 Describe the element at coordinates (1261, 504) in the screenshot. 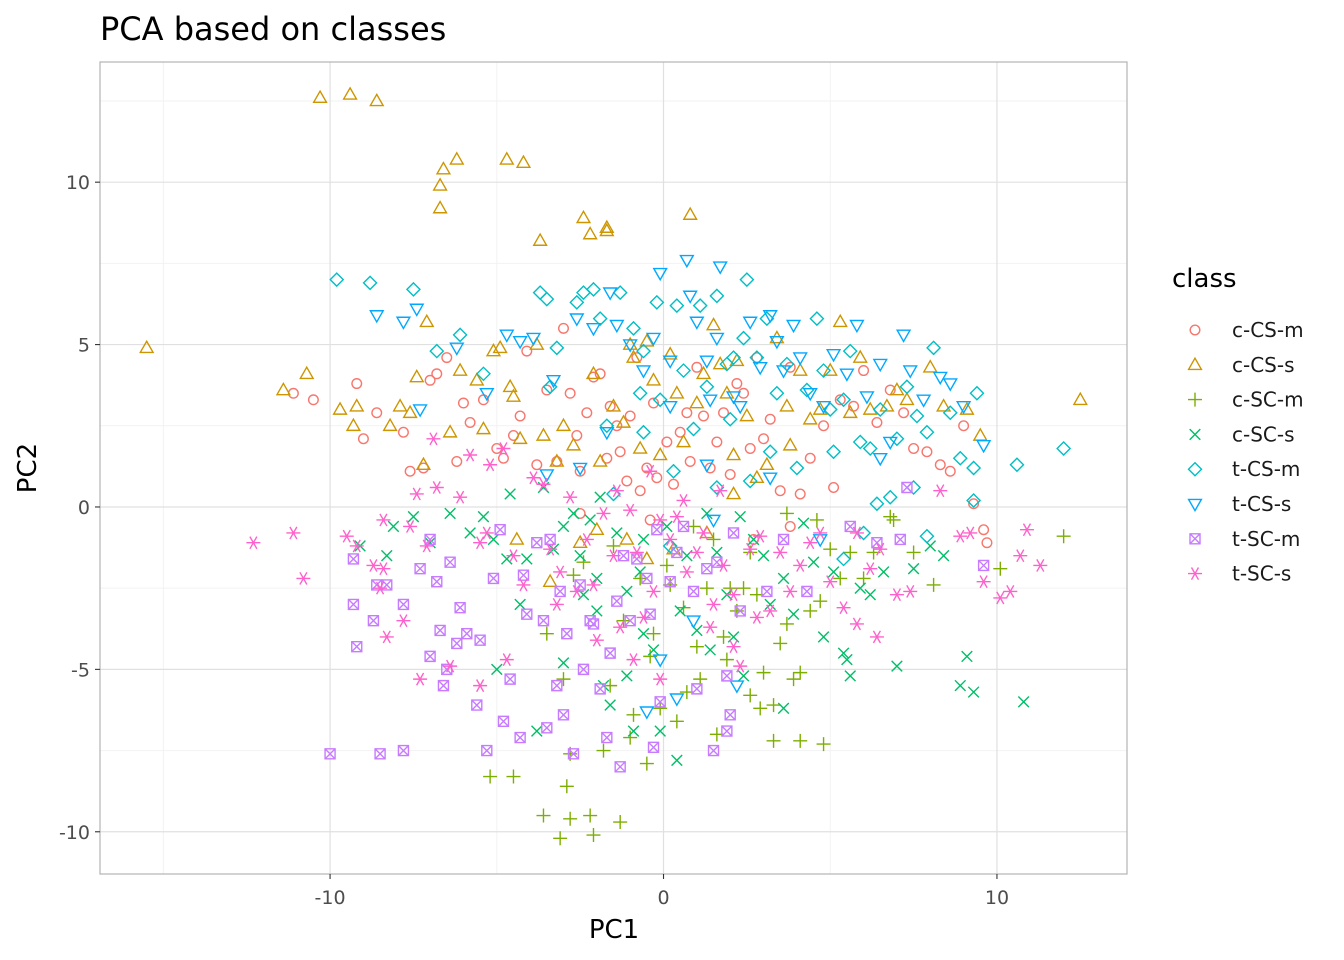

I see `legend-label: t-CS-s` at that location.